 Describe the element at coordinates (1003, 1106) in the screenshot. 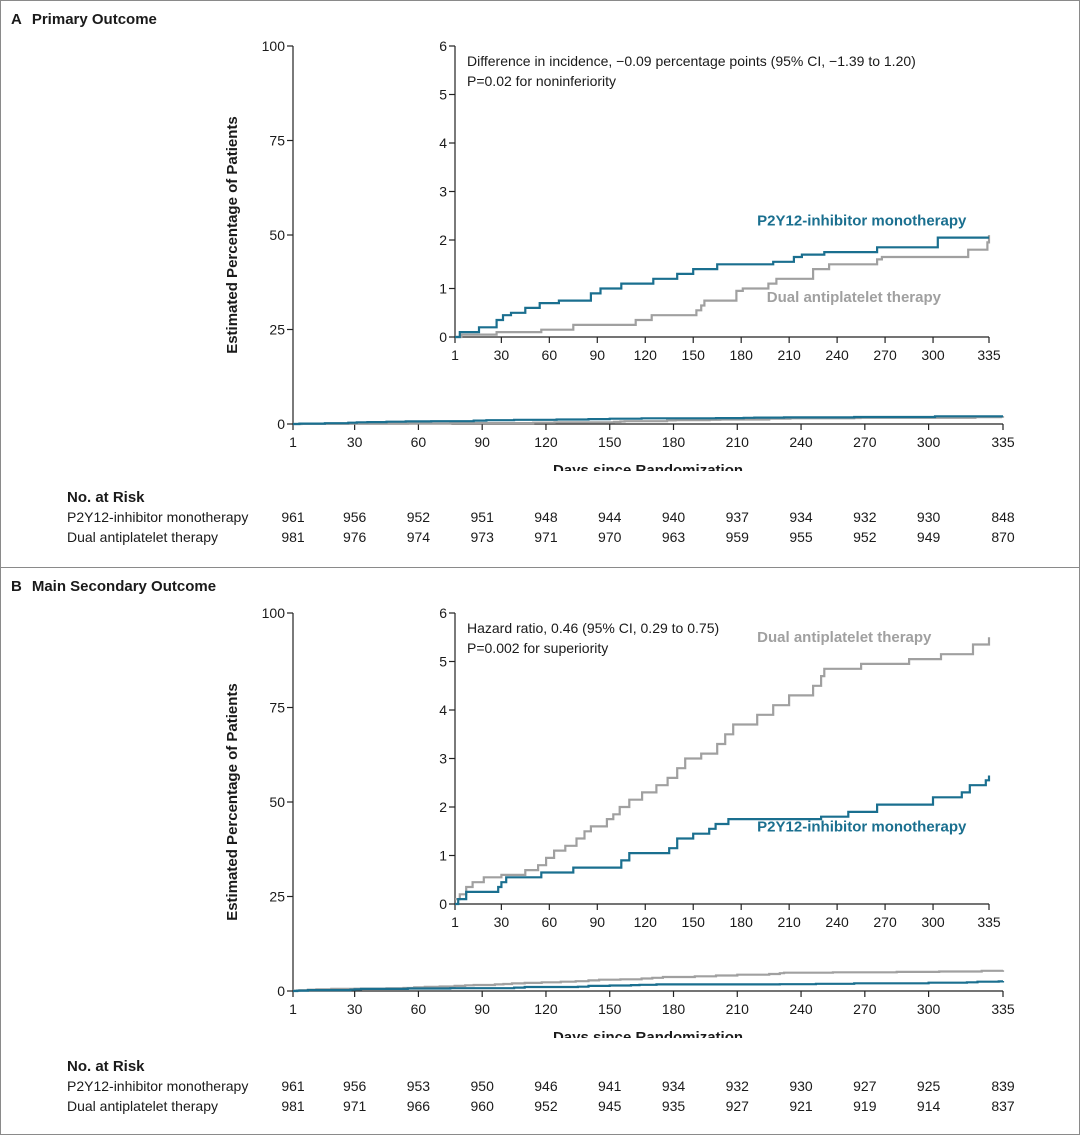

I see `risk-cell: 837` at that location.